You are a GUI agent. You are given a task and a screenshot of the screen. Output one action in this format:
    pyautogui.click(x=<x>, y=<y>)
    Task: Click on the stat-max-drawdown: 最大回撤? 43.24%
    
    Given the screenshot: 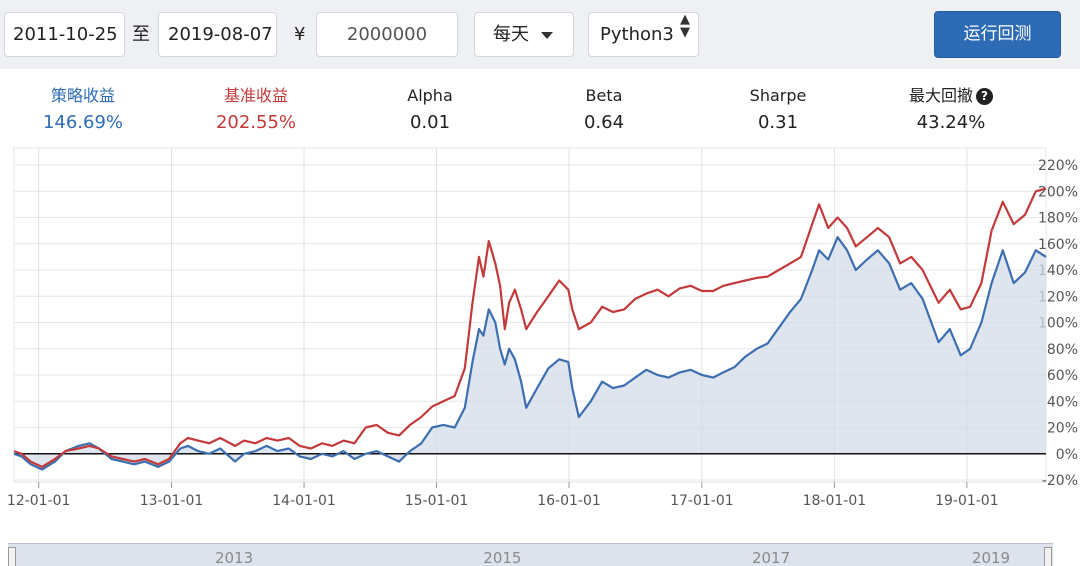 What is the action you would take?
    pyautogui.click(x=951, y=110)
    